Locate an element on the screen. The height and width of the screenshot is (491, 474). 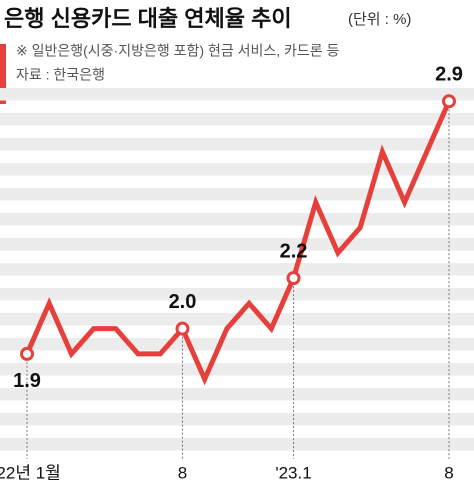
note: 자료 : 한국은행 is located at coordinates (60, 75).